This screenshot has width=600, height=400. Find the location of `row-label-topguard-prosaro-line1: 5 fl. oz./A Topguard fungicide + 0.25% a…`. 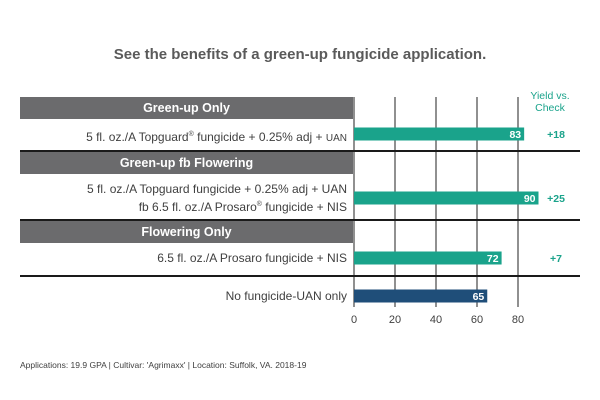

row-label-topguard-prosaro-line1: 5 fl. oz./A Topguard fungicide + 0.25% a… is located at coordinates (217, 189).